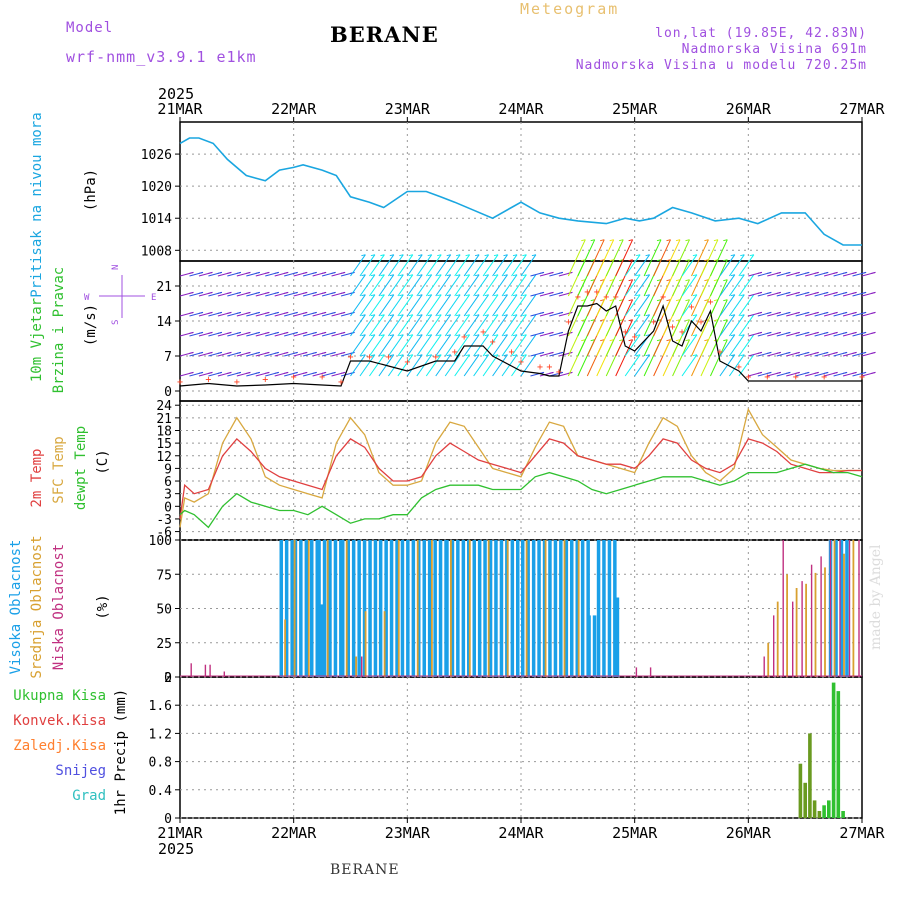 The image size is (900, 900). Describe the element at coordinates (168, 482) in the screenshot. I see `temp-tick-label: 6` at that location.